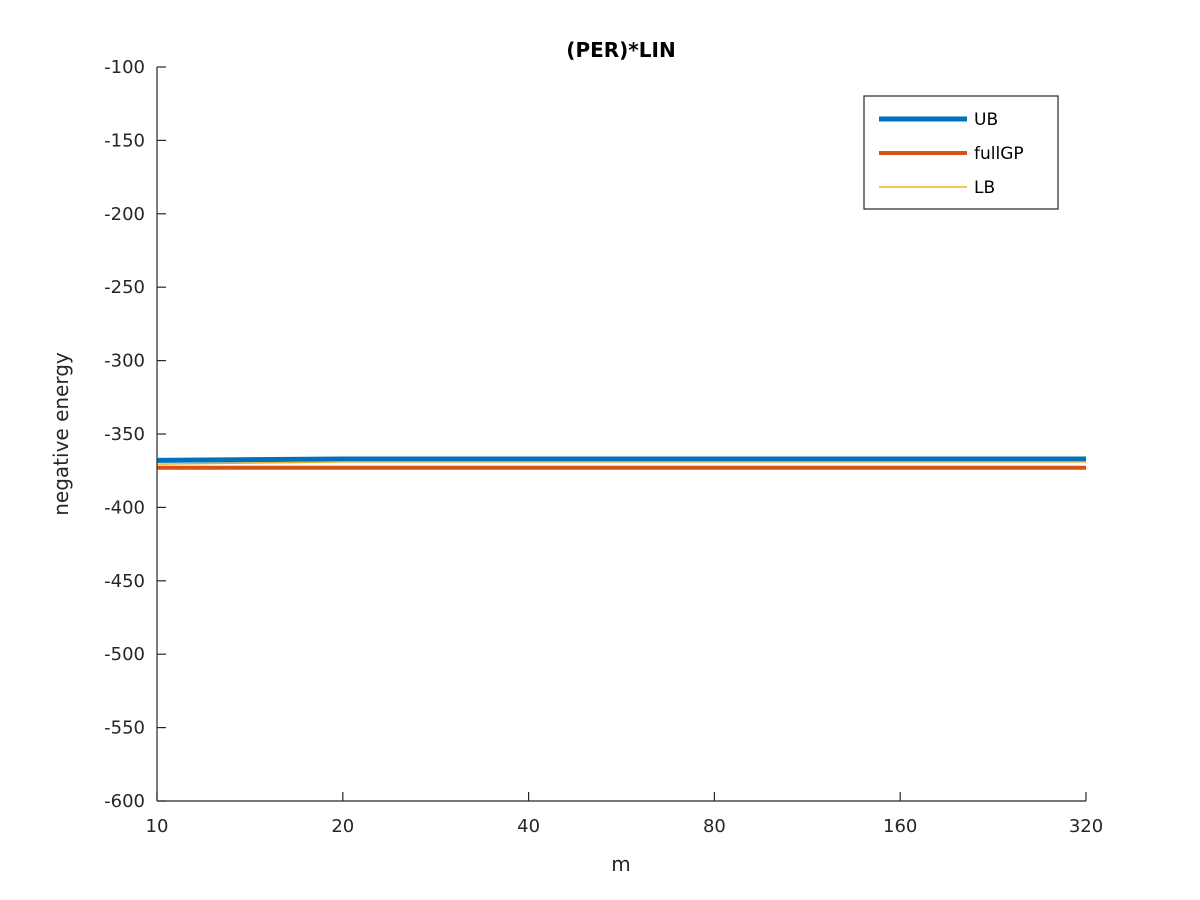  I want to click on series-layer, so click(621, 463).